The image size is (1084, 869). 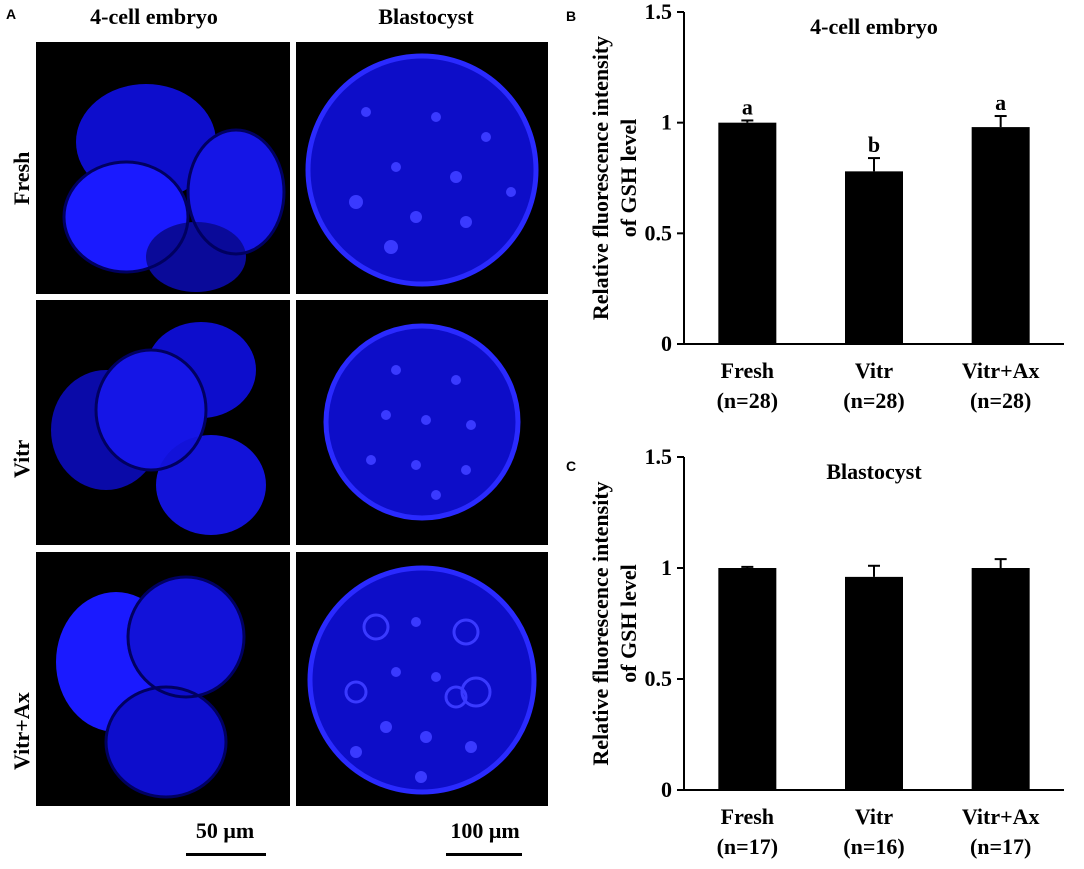 What do you see at coordinates (485, 830) in the screenshot?
I see `scale-label-100um: 100 μm` at bounding box center [485, 830].